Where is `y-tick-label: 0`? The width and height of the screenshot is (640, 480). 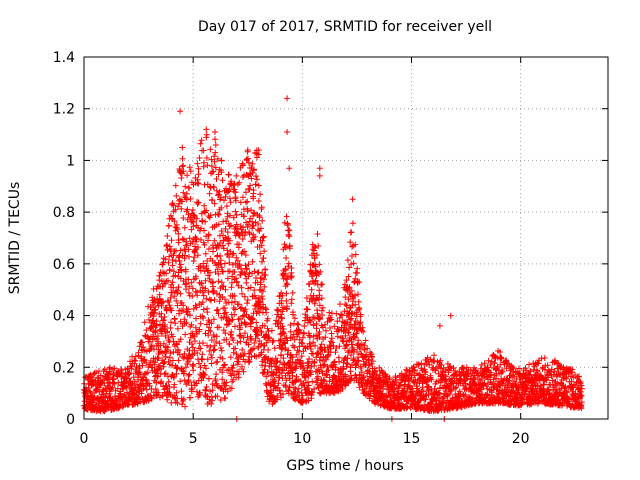
y-tick-label: 0 is located at coordinates (70, 420).